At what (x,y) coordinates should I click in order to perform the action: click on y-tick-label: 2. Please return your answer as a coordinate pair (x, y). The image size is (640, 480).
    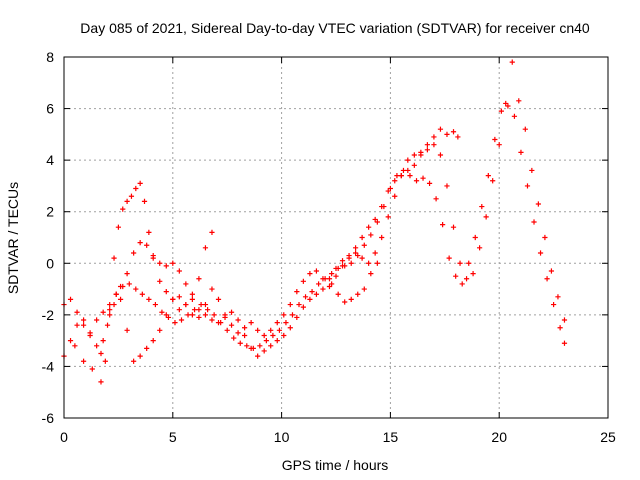
    Looking at the image, I should click on (50, 212).